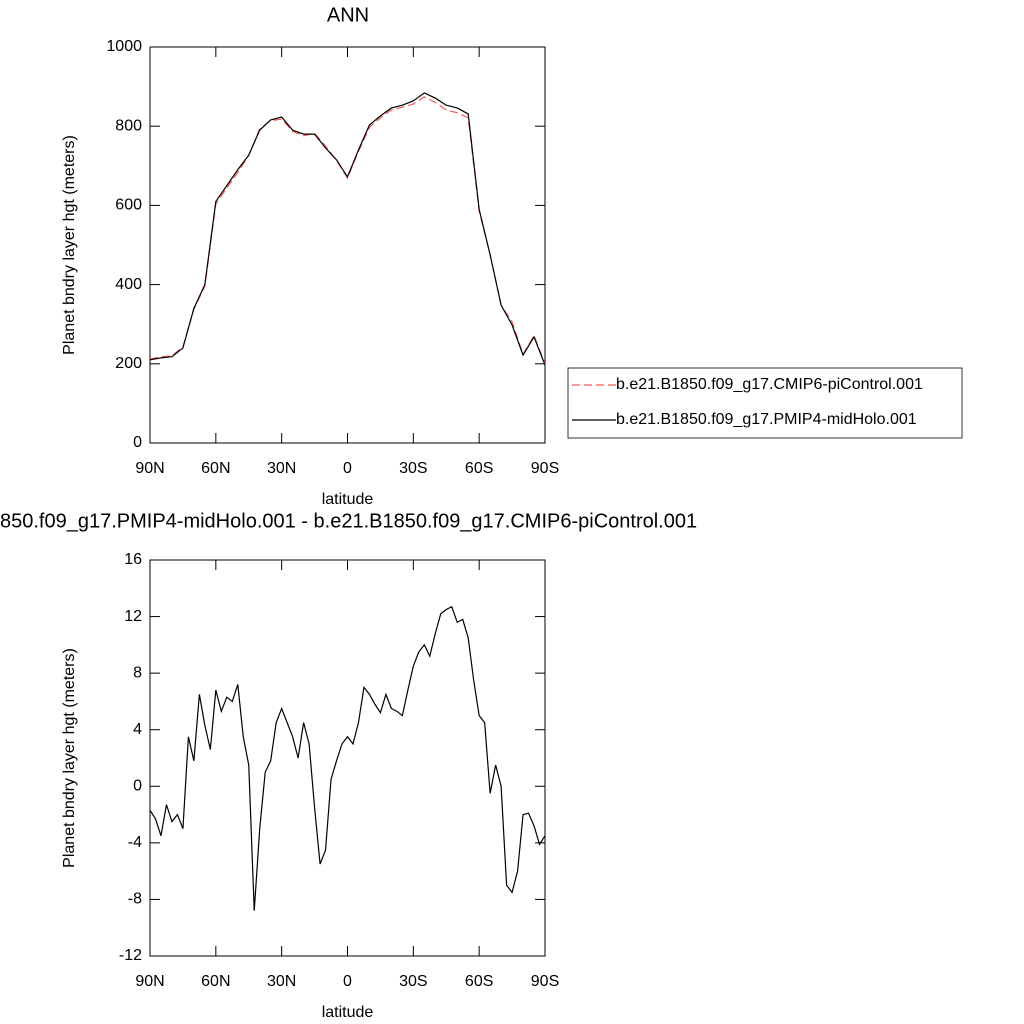 Image resolution: width=1024 pixels, height=1024 pixels. I want to click on y-tick-label: 600, so click(128, 205).